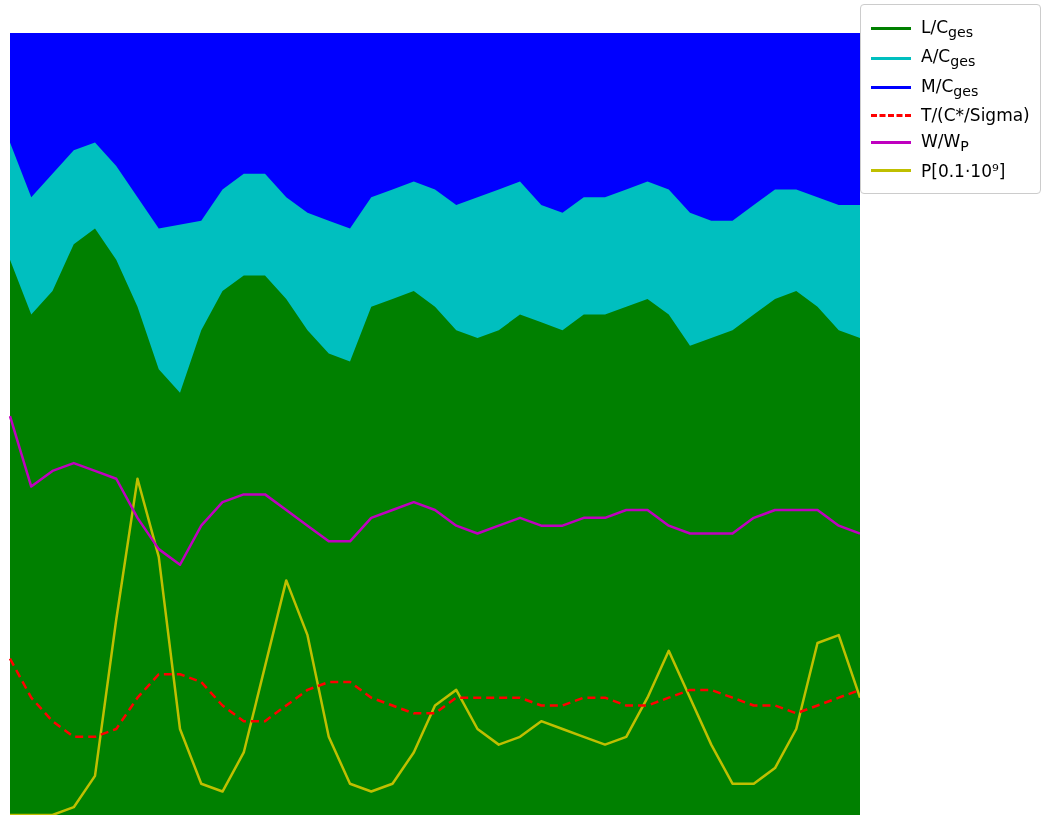 This screenshot has height=821, width=1063. What do you see at coordinates (948, 58) in the screenshot?
I see `legend-label: A/C$_{ges}$` at bounding box center [948, 58].